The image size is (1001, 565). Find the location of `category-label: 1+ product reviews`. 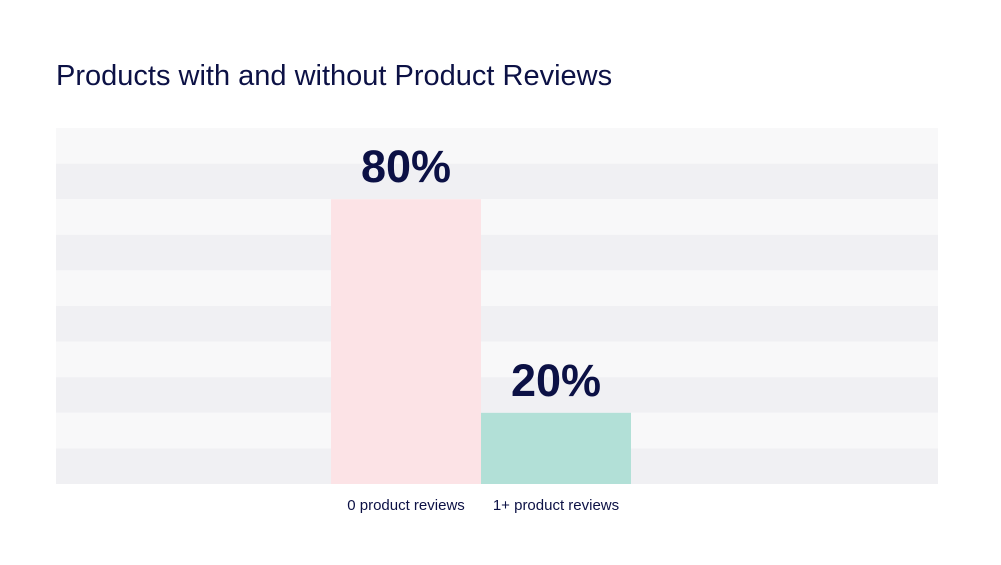

category-label: 1+ product reviews is located at coordinates (556, 505).